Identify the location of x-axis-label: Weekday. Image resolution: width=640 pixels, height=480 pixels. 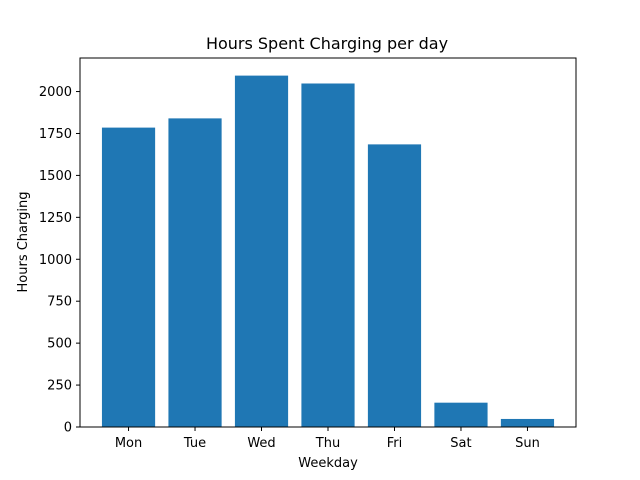
(328, 463).